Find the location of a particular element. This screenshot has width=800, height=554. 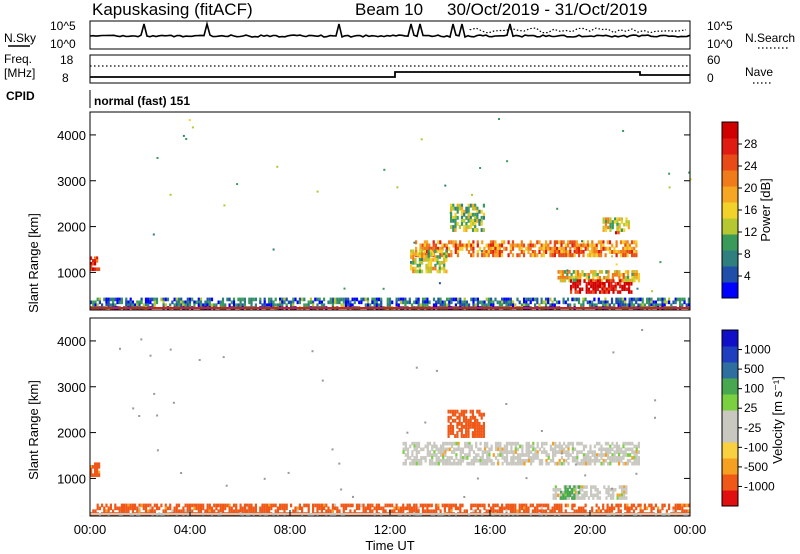

power-colorbar-seg is located at coordinates (730, 242).